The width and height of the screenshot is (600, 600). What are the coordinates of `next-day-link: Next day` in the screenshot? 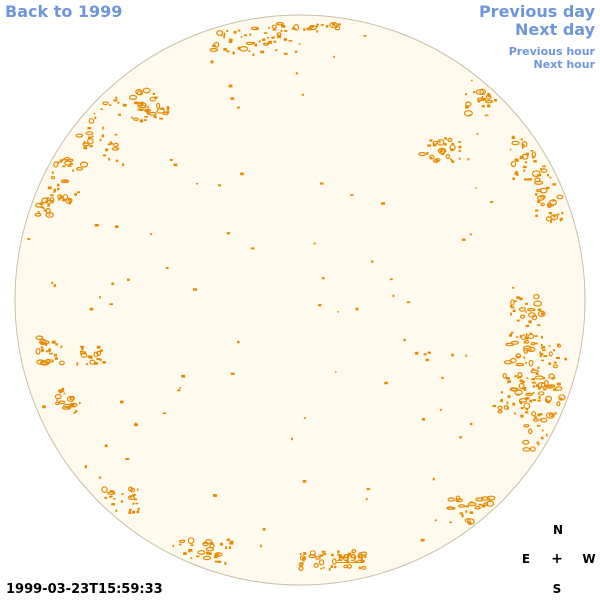 It's located at (555, 29).